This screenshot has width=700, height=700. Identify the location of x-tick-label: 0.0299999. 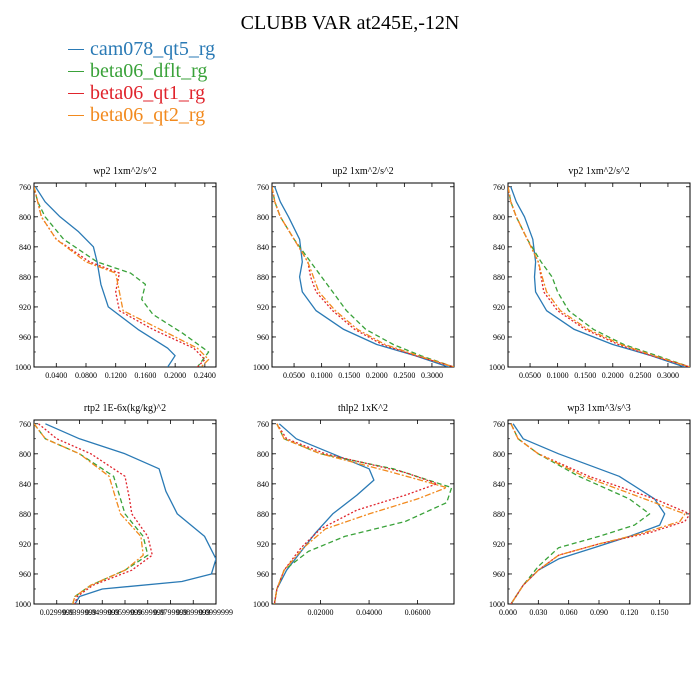
(57, 612).